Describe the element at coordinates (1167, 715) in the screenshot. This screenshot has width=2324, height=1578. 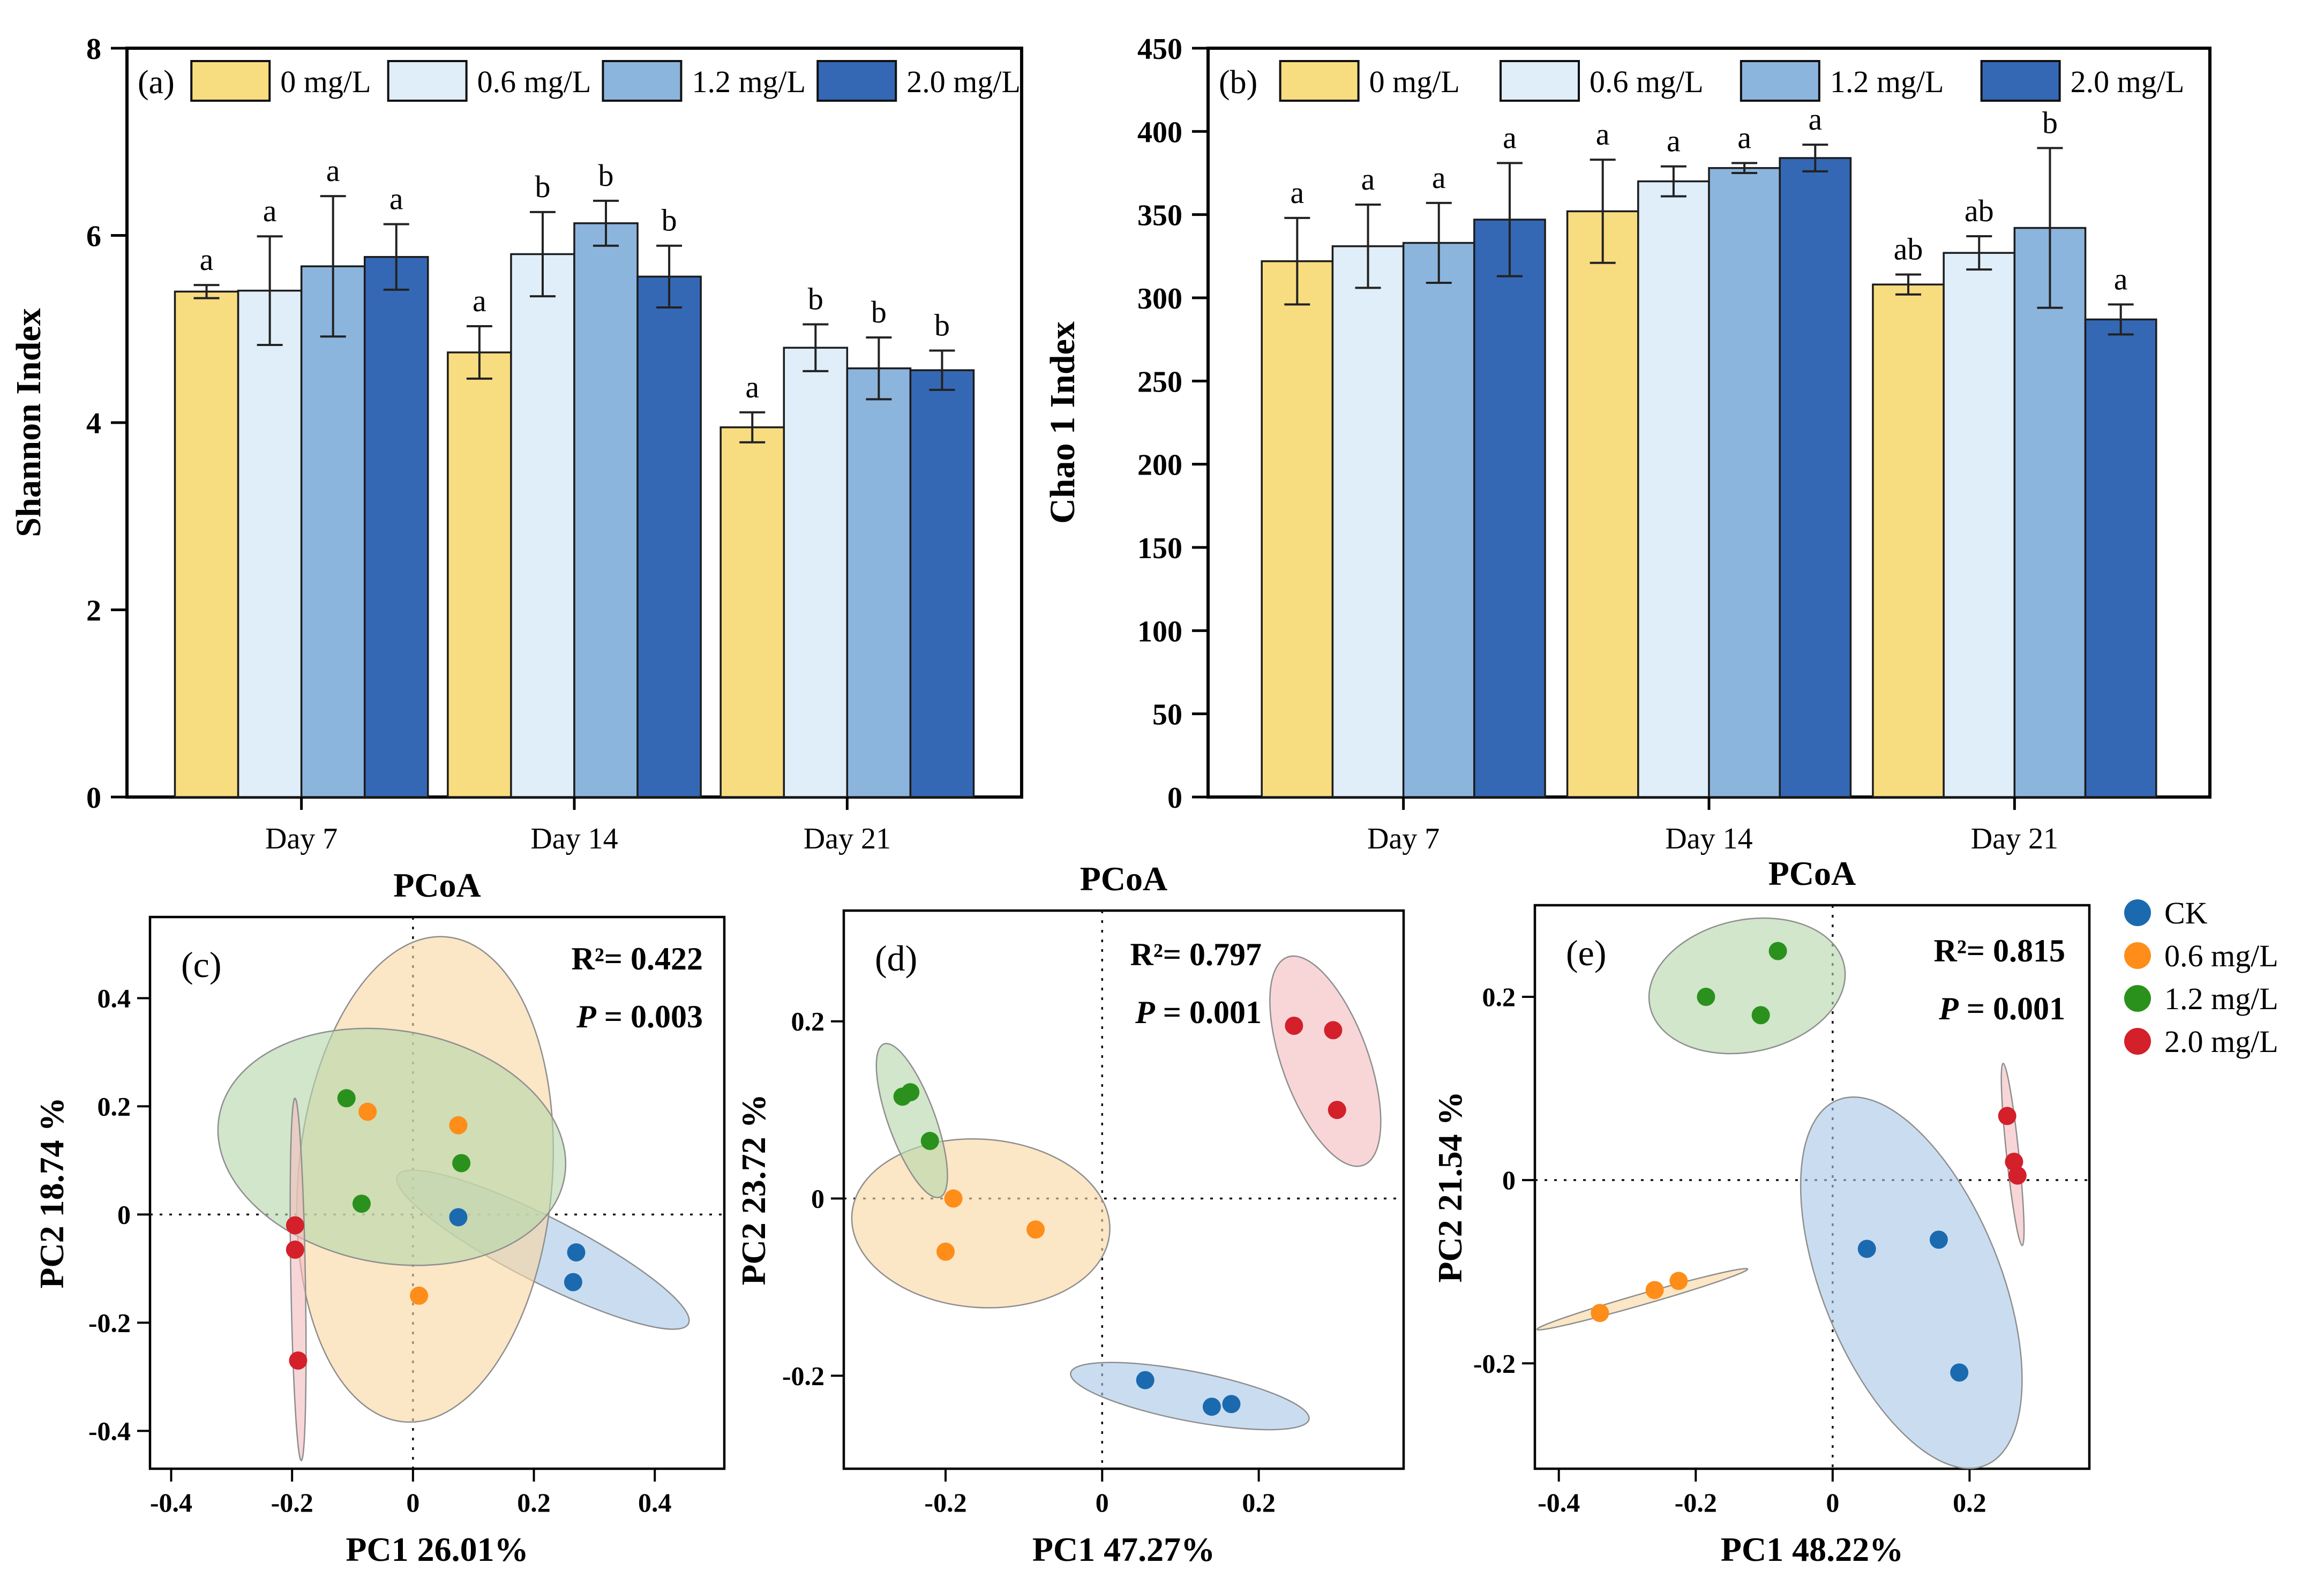
I see `y-axis-tick-label: 50` at that location.